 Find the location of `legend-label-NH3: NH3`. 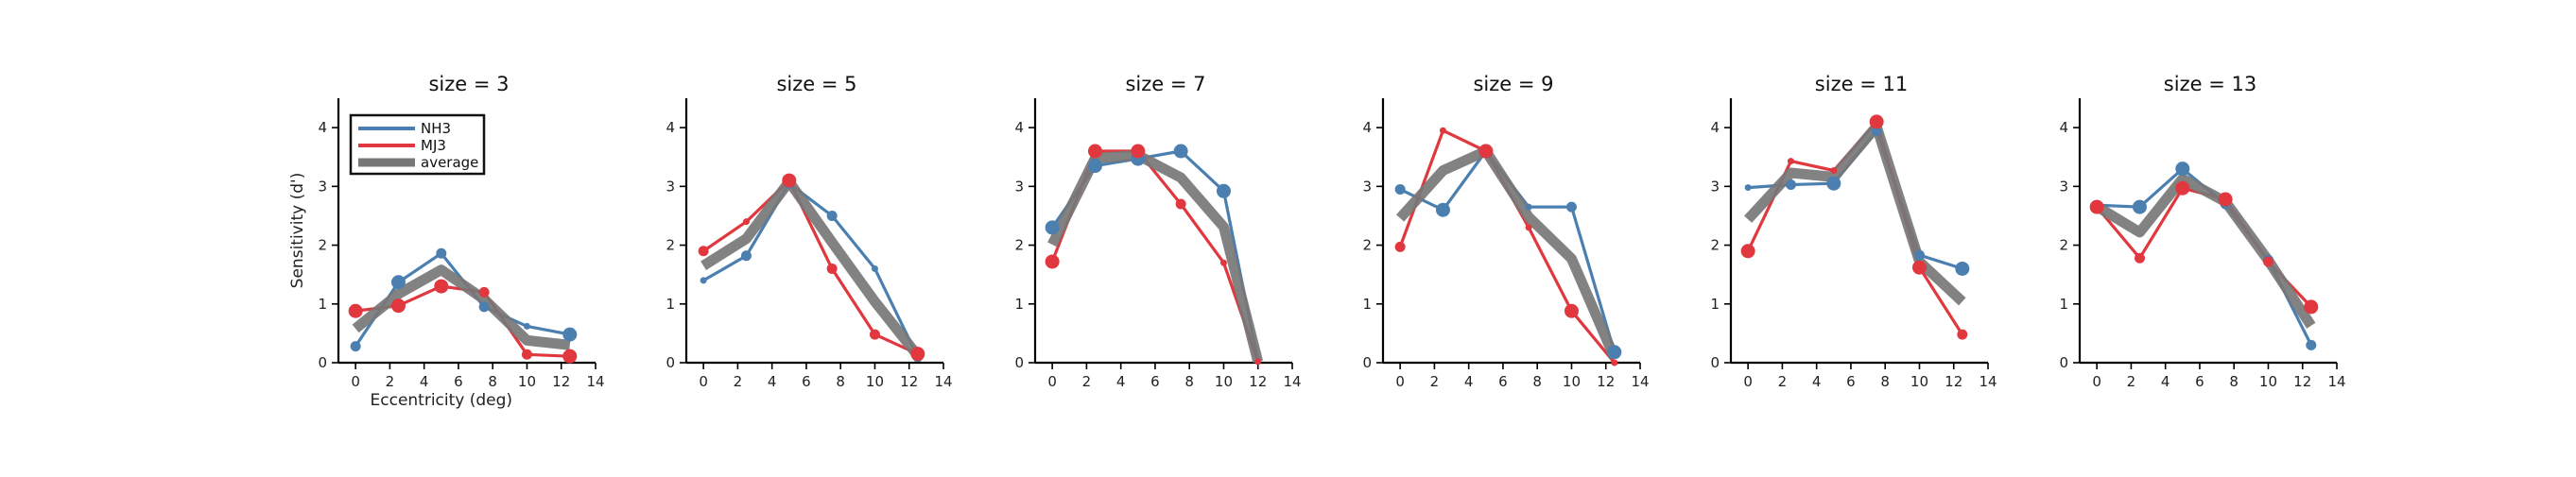

legend-label-NH3: NH3 is located at coordinates (436, 128).